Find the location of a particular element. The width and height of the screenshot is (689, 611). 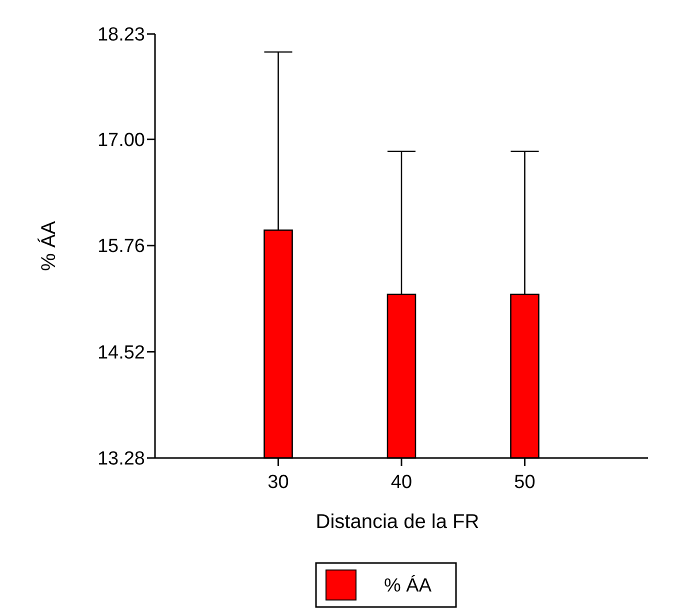

y-tick-label: 18.23 is located at coordinates (121, 35).